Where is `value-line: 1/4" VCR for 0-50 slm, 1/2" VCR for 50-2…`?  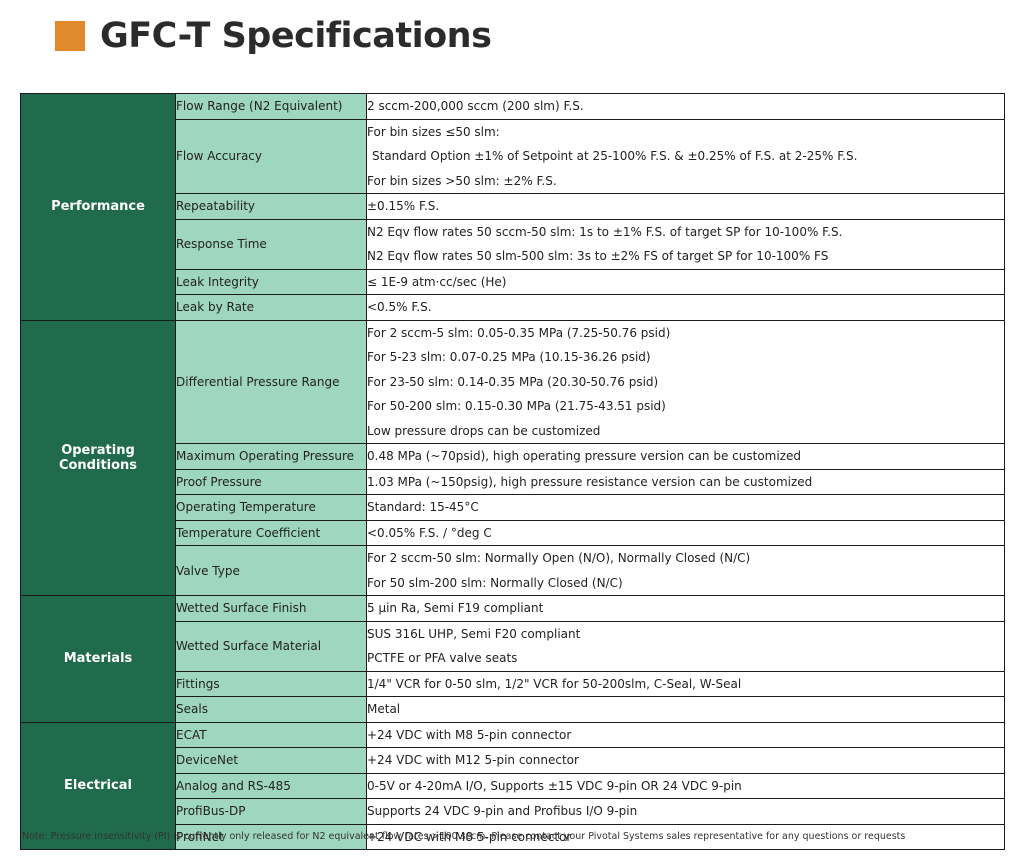
value-line: 1/4" VCR for 0-50 slm, 1/2" VCR for 50-2… is located at coordinates (554, 683).